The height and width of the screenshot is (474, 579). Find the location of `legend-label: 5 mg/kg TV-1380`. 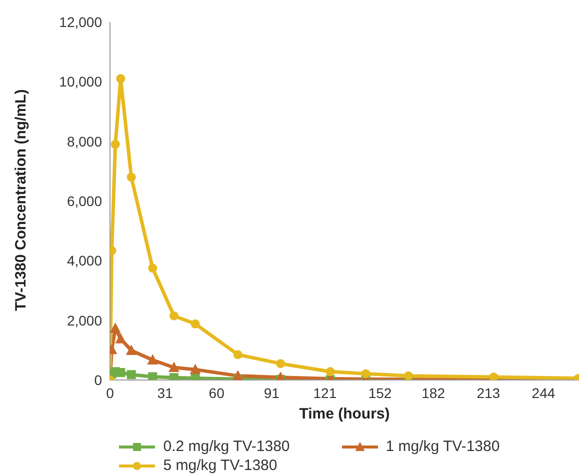

legend-label: 5 mg/kg TV-1380 is located at coordinates (220, 465).